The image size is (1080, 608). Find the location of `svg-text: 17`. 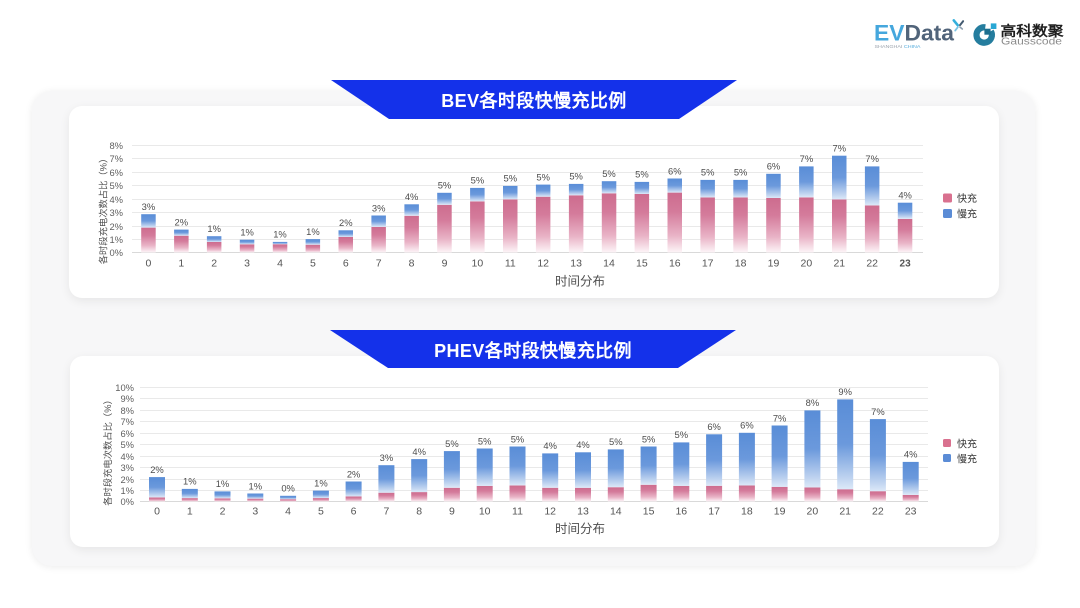

svg-text: 17 is located at coordinates (708, 264).